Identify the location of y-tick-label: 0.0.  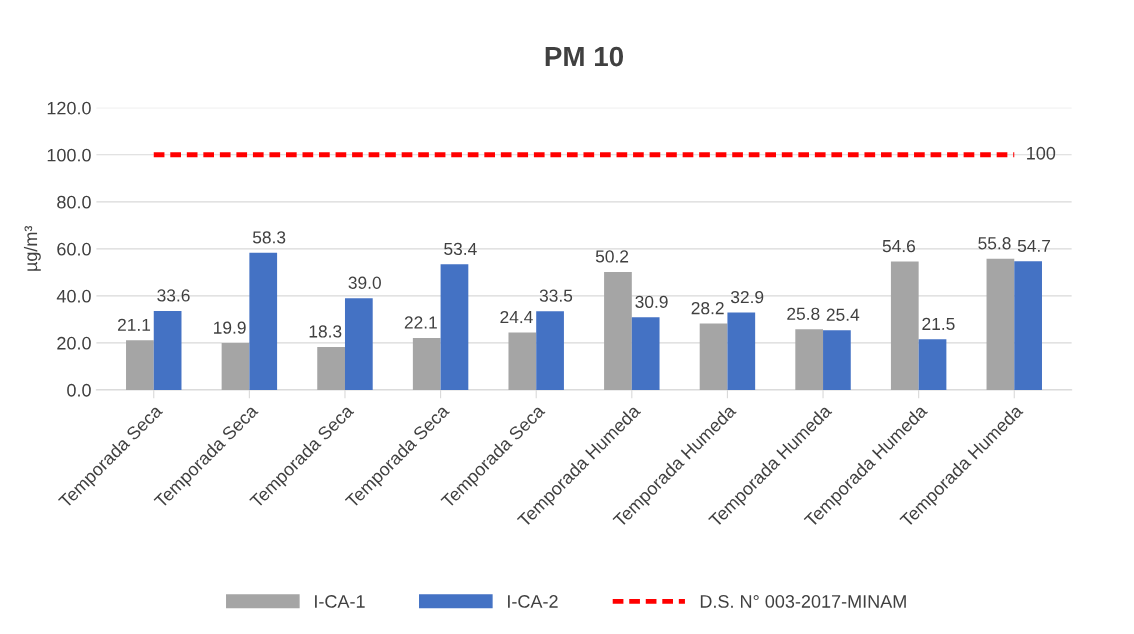
(79, 390).